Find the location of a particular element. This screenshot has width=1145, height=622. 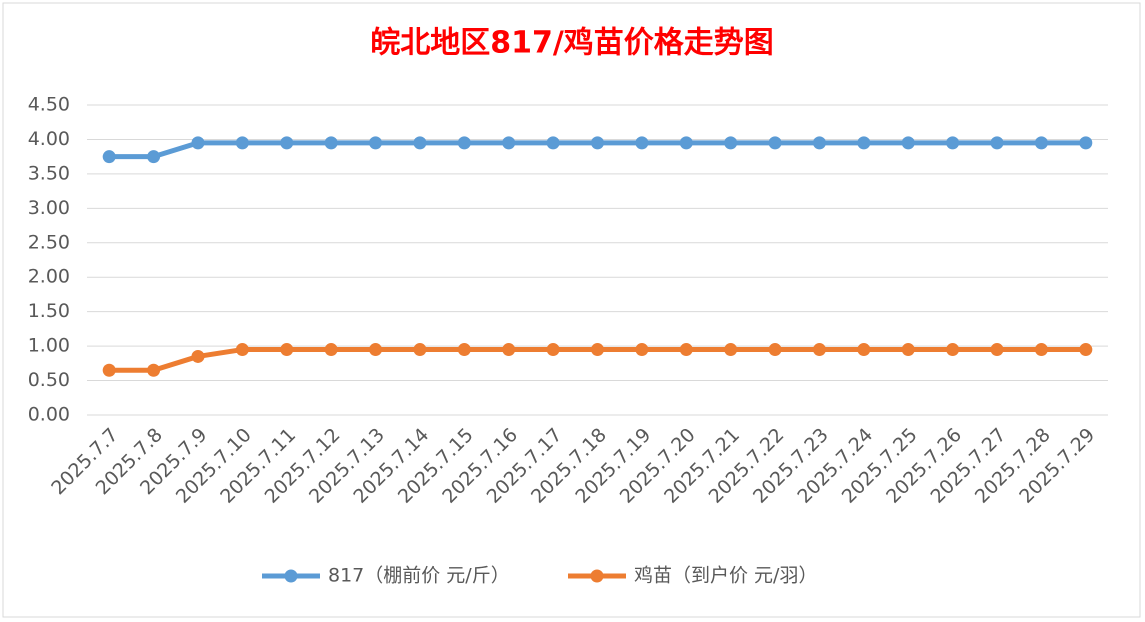

y-tick-label: 2.50 is located at coordinates (49, 242).